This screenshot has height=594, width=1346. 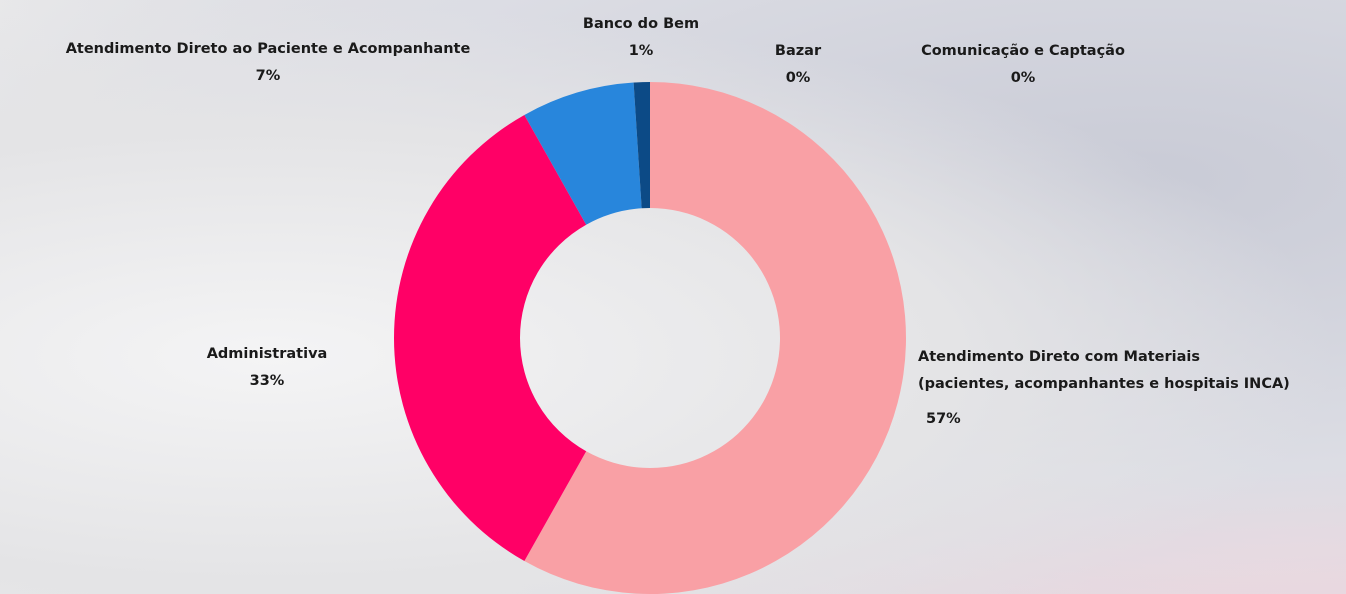 I want to click on category-label: Banco do Bem, so click(x=641, y=24).